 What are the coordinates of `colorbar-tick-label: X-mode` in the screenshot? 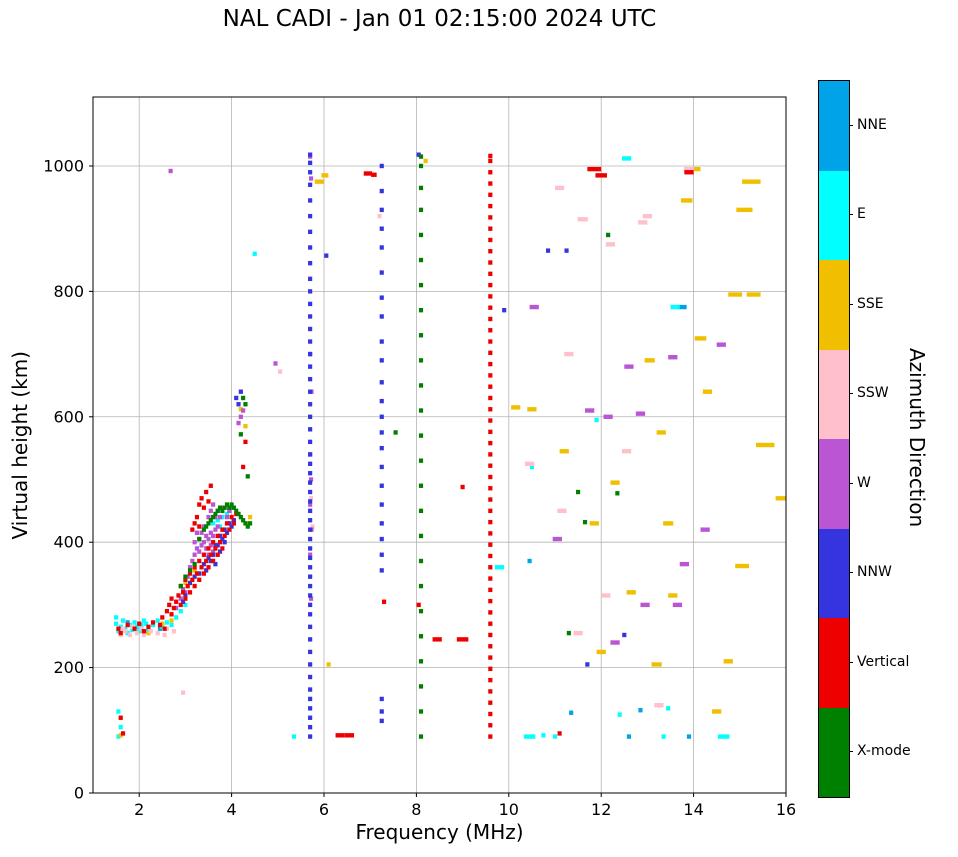 It's located at (884, 751).